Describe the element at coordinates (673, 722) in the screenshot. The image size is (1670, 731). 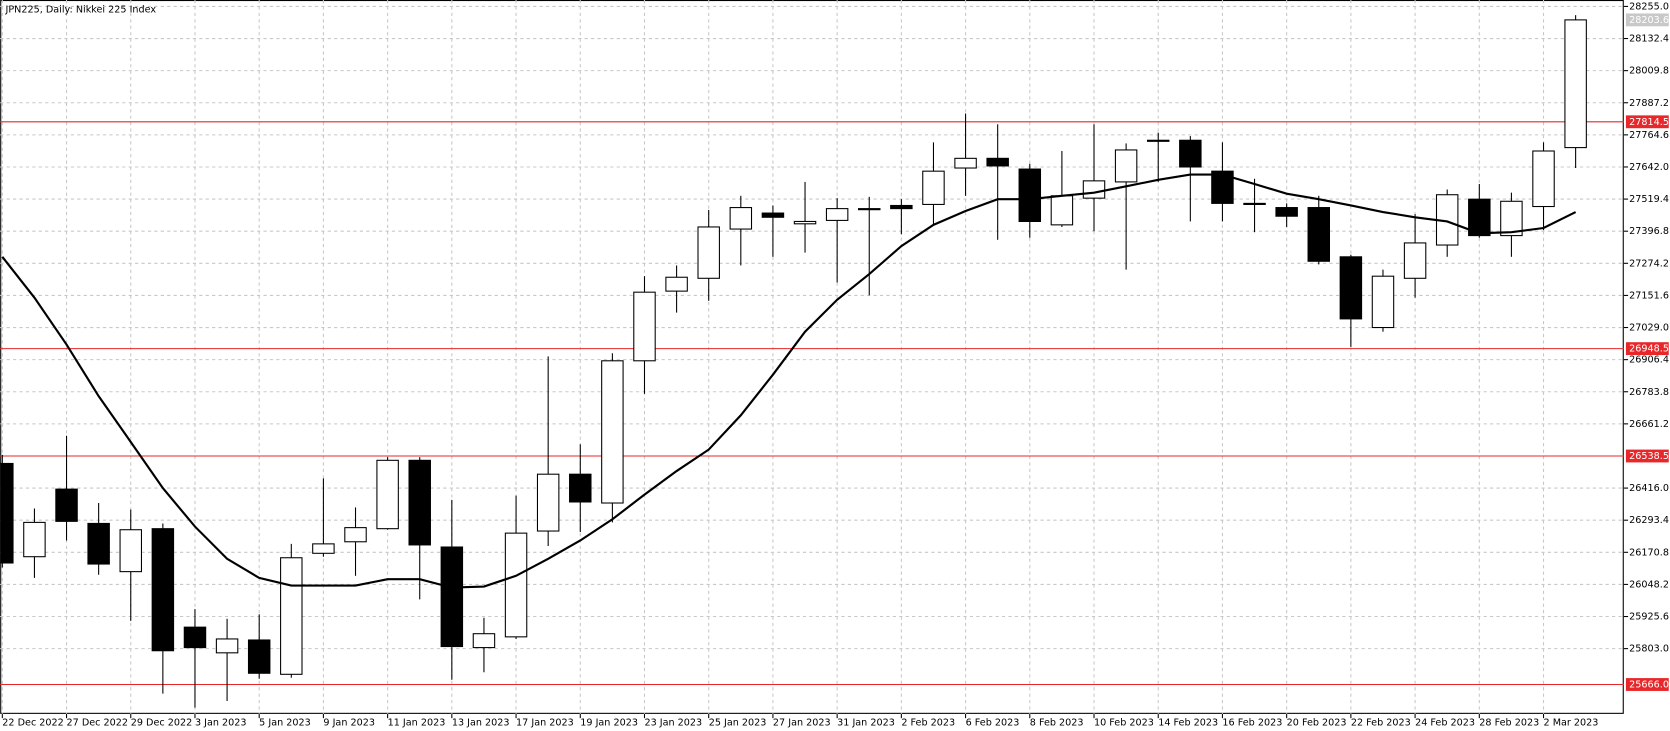
I see `x-tick-label: 23 Jan 2023` at that location.